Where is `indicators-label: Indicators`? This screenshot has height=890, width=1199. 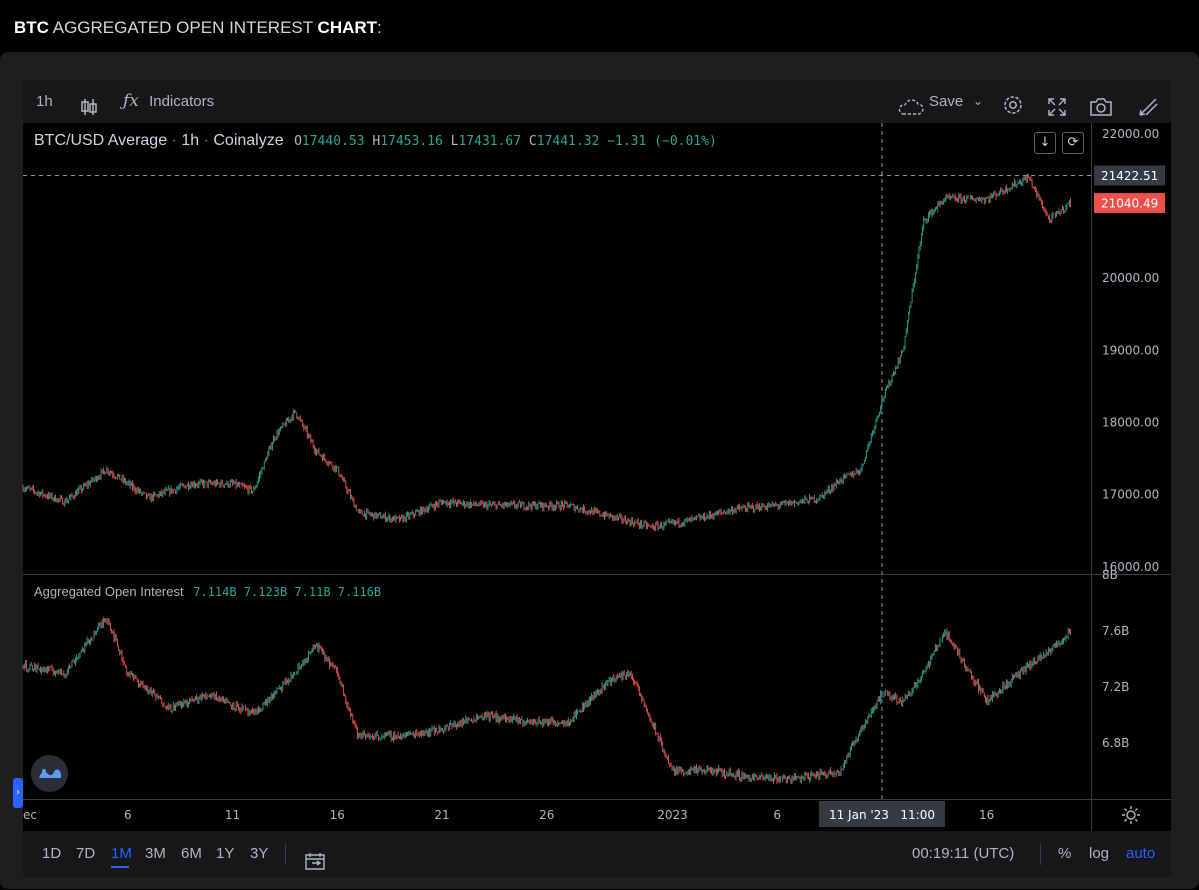 indicators-label: Indicators is located at coordinates (182, 101).